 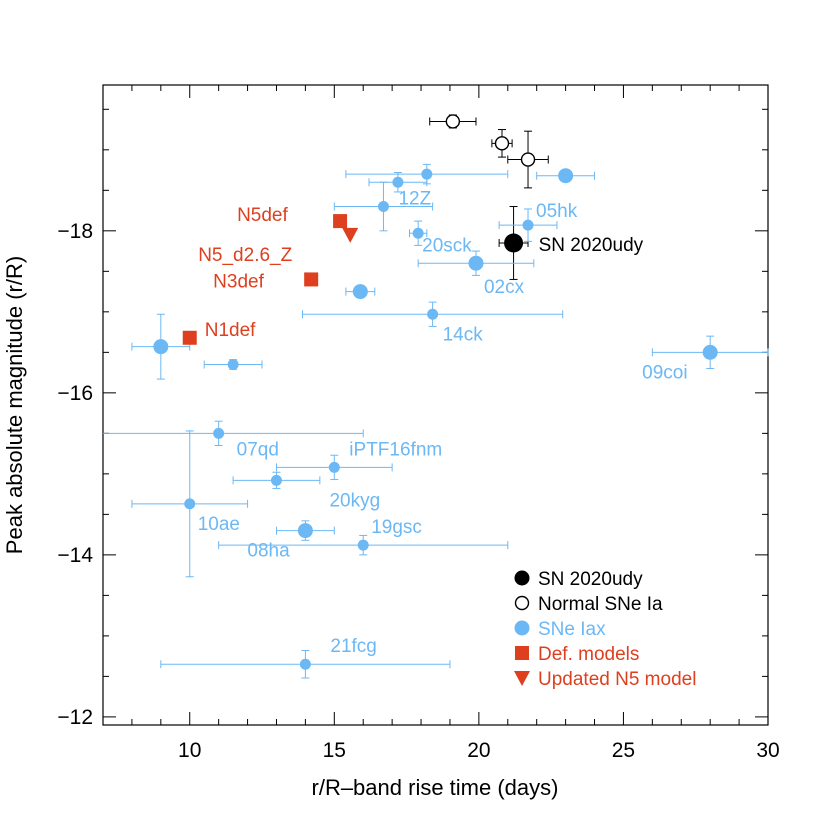 I want to click on y-tick-label: −12, so click(x=75, y=717).